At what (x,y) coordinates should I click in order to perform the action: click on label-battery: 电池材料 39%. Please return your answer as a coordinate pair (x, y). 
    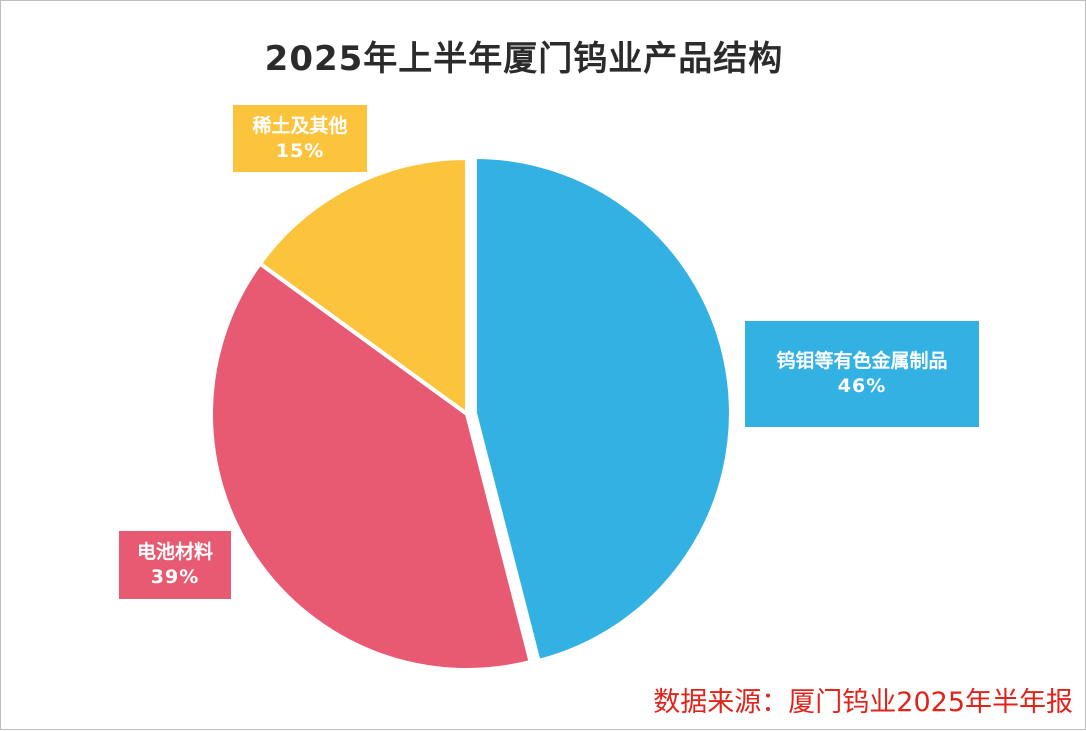
    Looking at the image, I should click on (175, 565).